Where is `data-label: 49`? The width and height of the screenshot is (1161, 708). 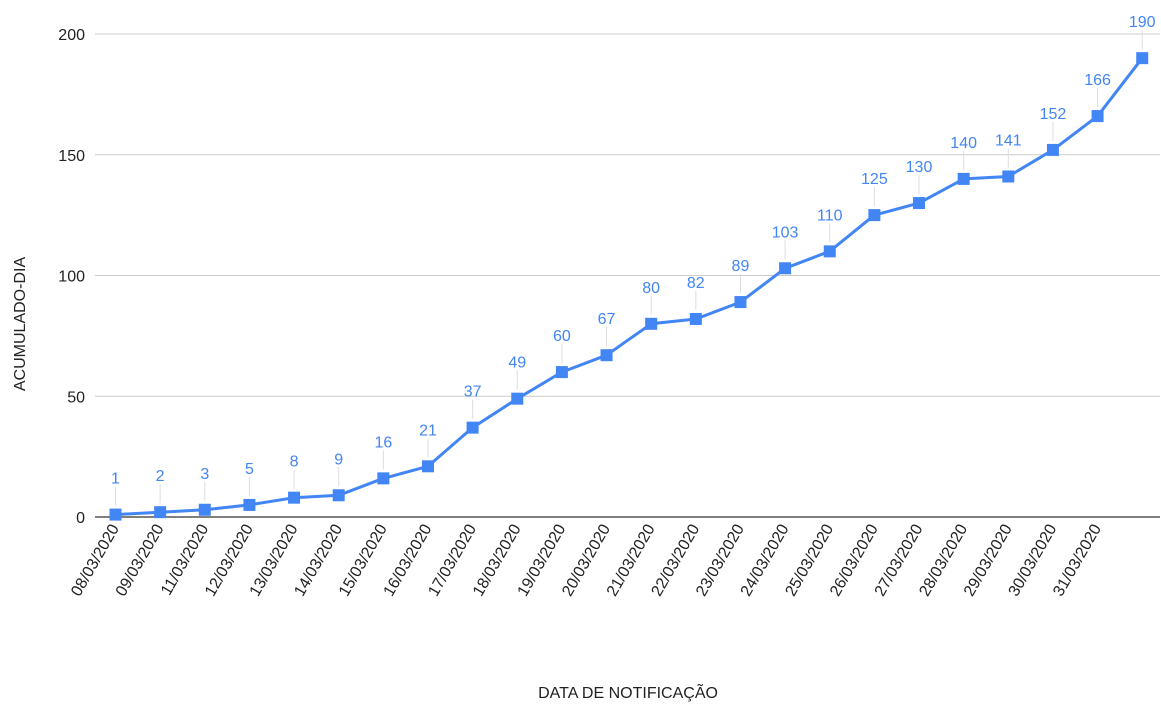 data-label: 49 is located at coordinates (517, 363).